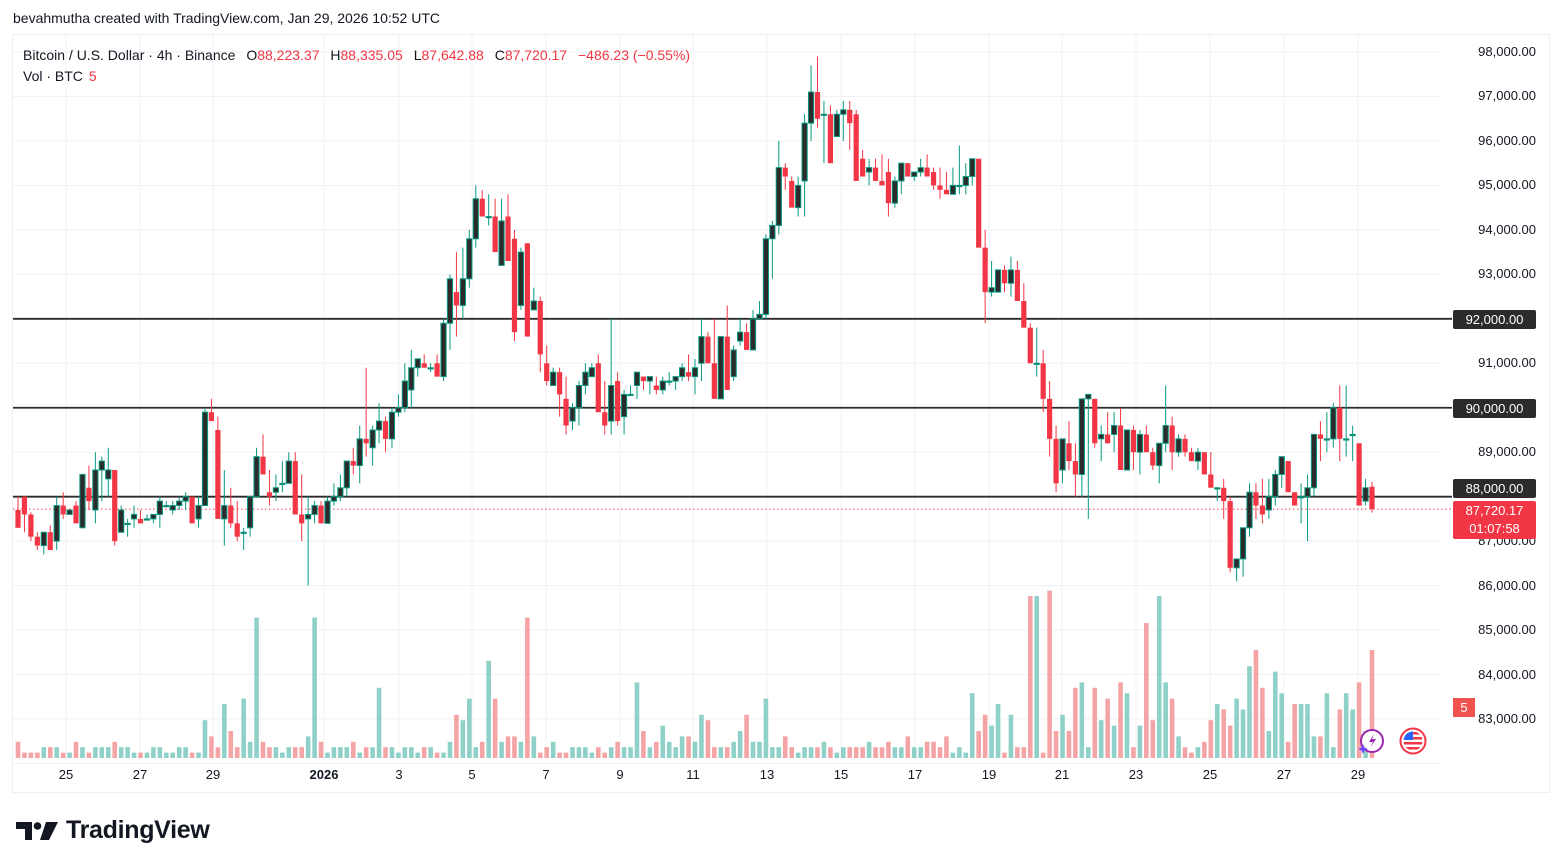 This screenshot has width=1562, height=868. I want to click on bar-countdown: 01:07:58, so click(1494, 528).